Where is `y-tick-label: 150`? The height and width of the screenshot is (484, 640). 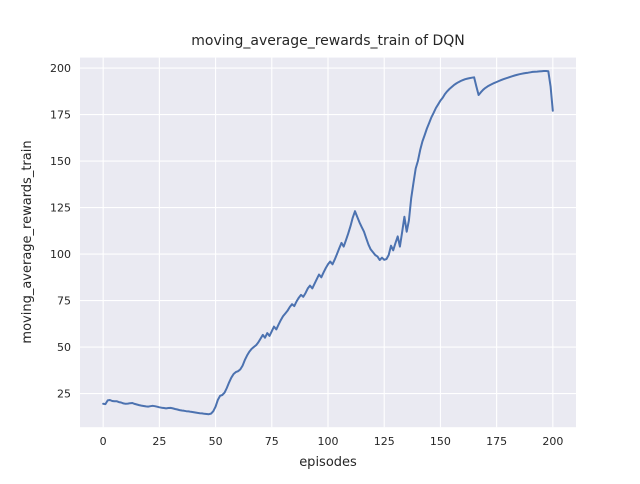
y-tick-label: 150 is located at coordinates (60, 161).